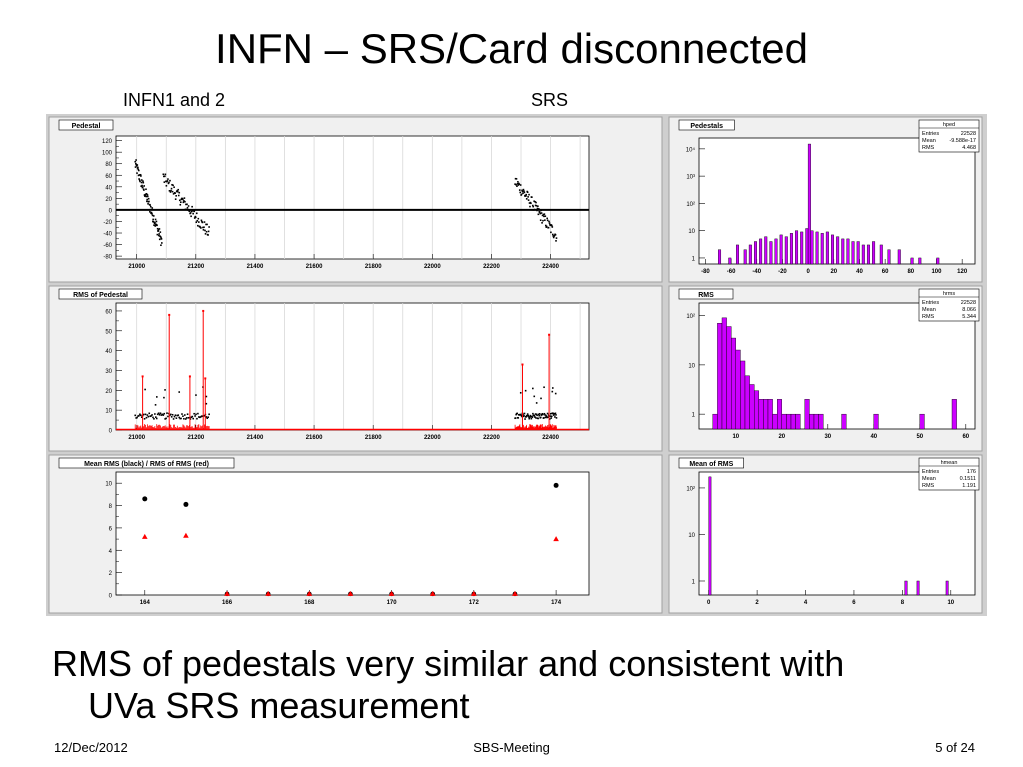 The image size is (1023, 767). Describe the element at coordinates (833, 272) in the screenshot. I see `x-tick-label: 20` at that location.